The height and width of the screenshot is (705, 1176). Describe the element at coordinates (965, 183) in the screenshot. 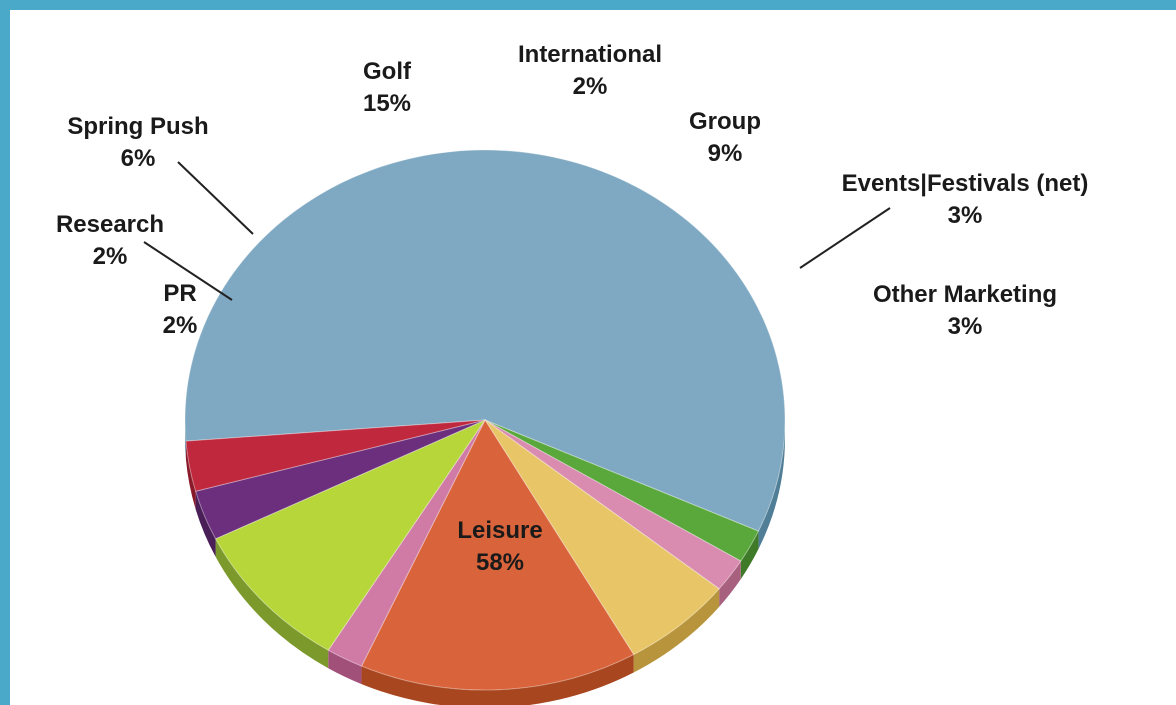

I see `slice-label-events-festivals-net: Events|Festivals (net)` at that location.